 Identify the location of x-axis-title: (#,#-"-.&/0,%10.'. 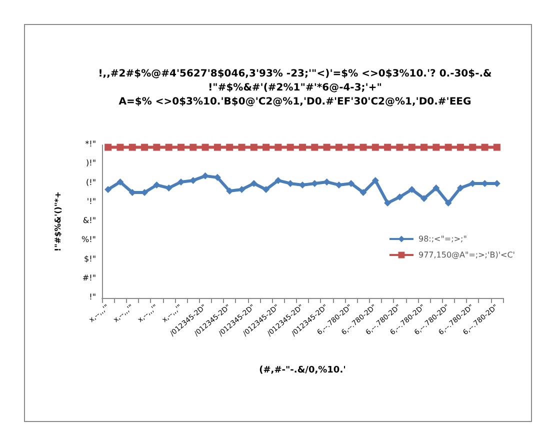
(302, 371).